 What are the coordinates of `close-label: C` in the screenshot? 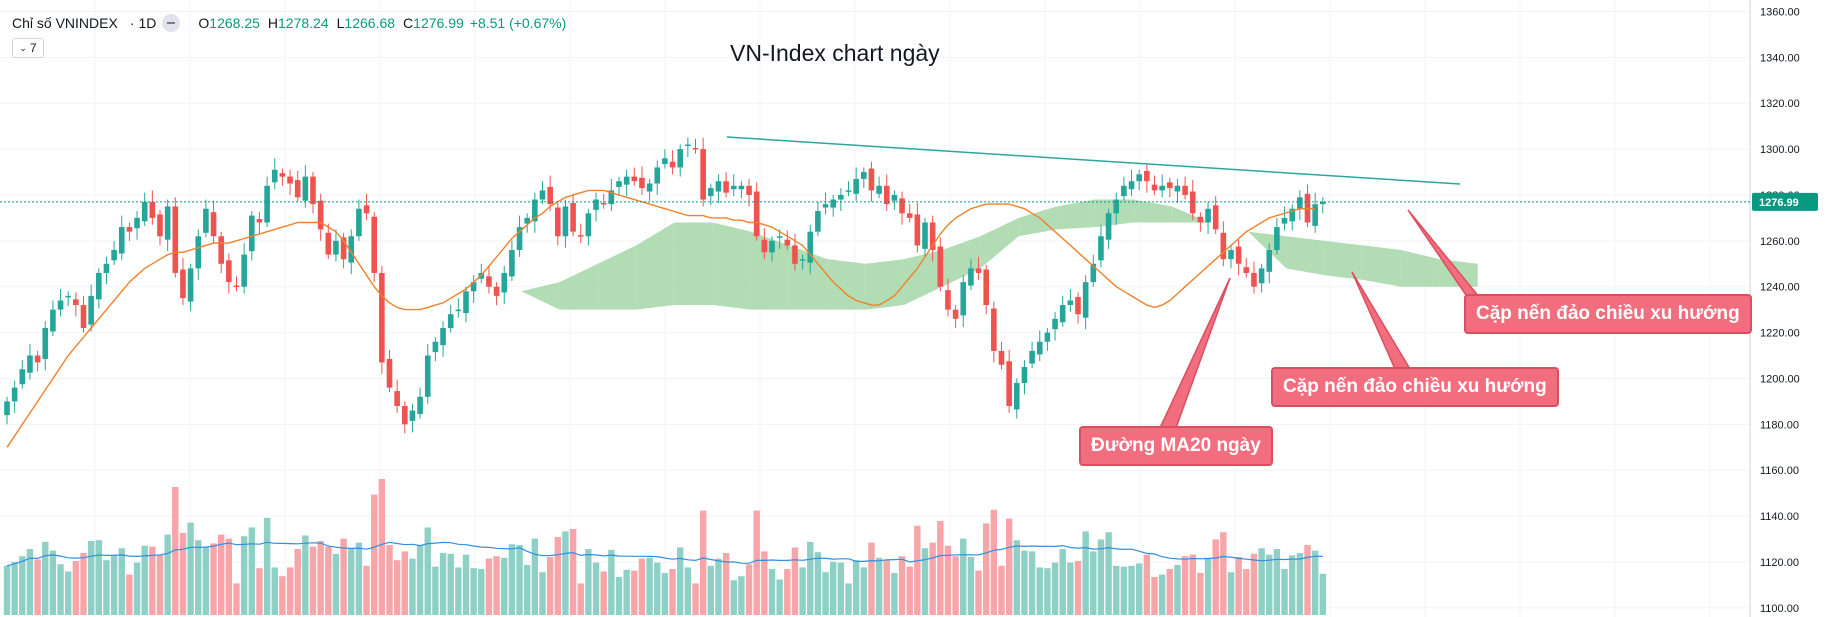 It's located at (408, 23).